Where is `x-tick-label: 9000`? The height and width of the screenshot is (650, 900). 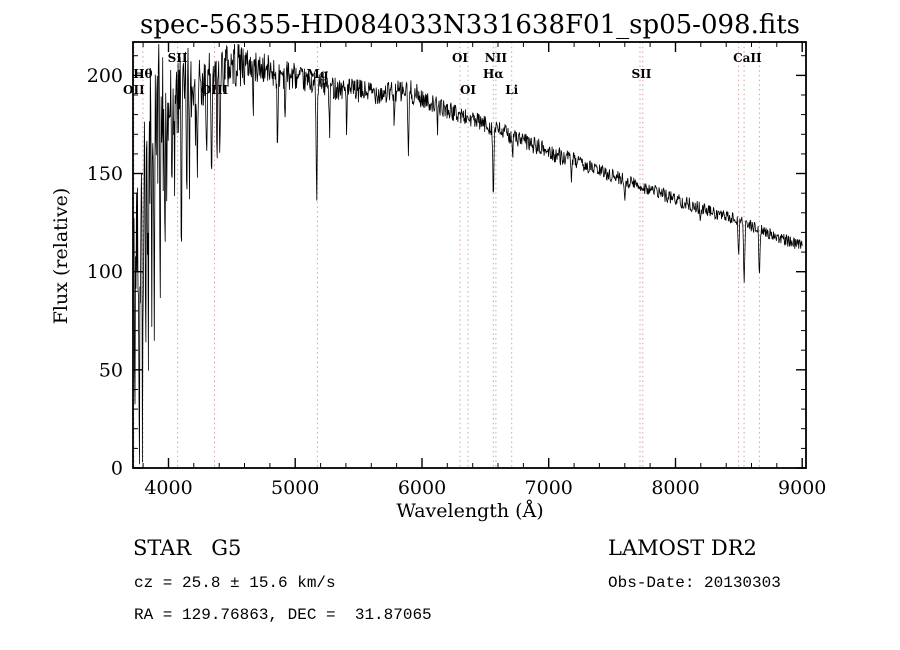
x-tick-label: 9000 is located at coordinates (802, 488).